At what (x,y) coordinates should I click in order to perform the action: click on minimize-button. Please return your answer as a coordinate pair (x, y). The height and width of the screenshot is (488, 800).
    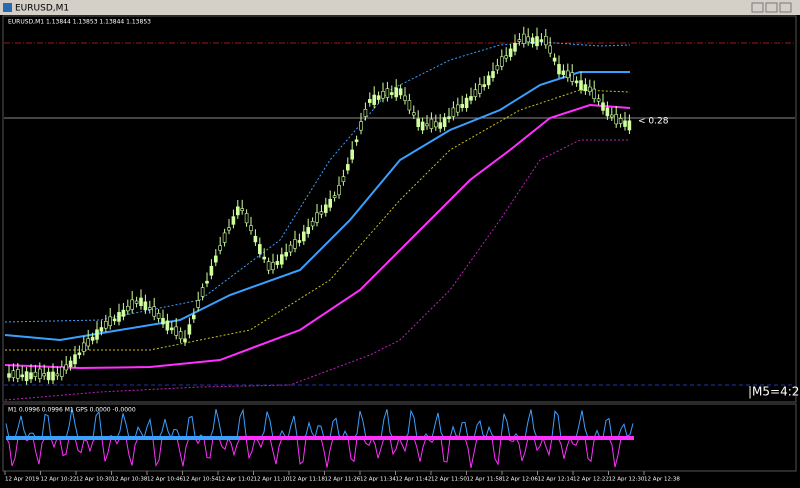
    Looking at the image, I should click on (757, 7).